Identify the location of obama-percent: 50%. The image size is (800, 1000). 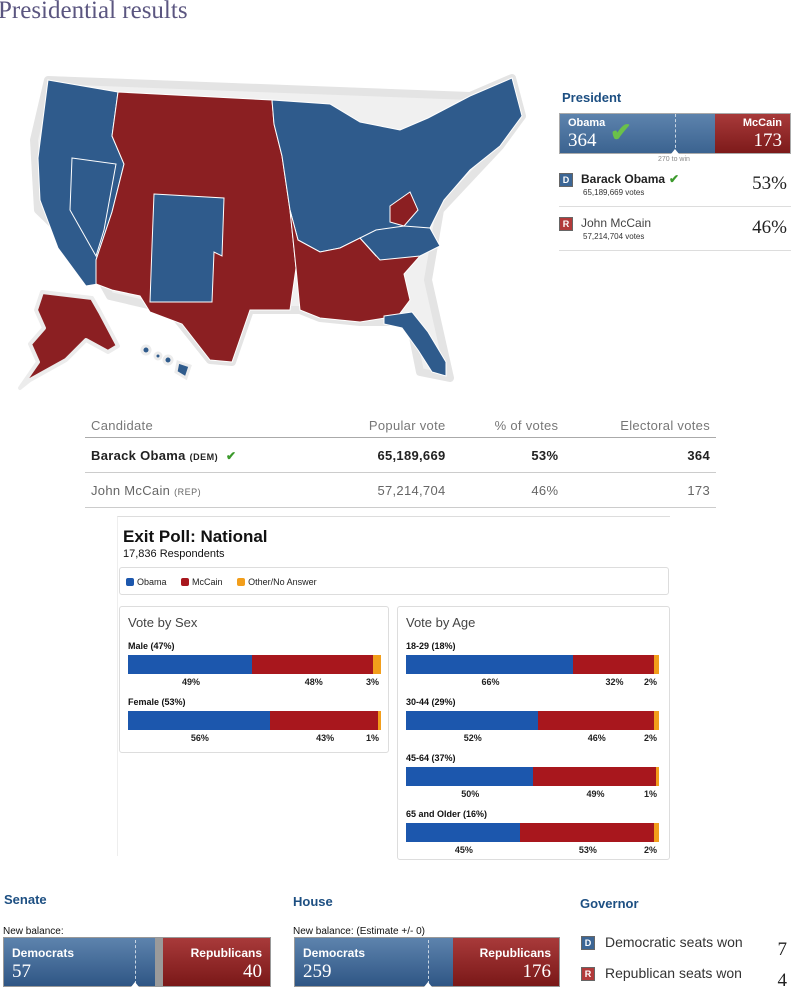
(470, 794).